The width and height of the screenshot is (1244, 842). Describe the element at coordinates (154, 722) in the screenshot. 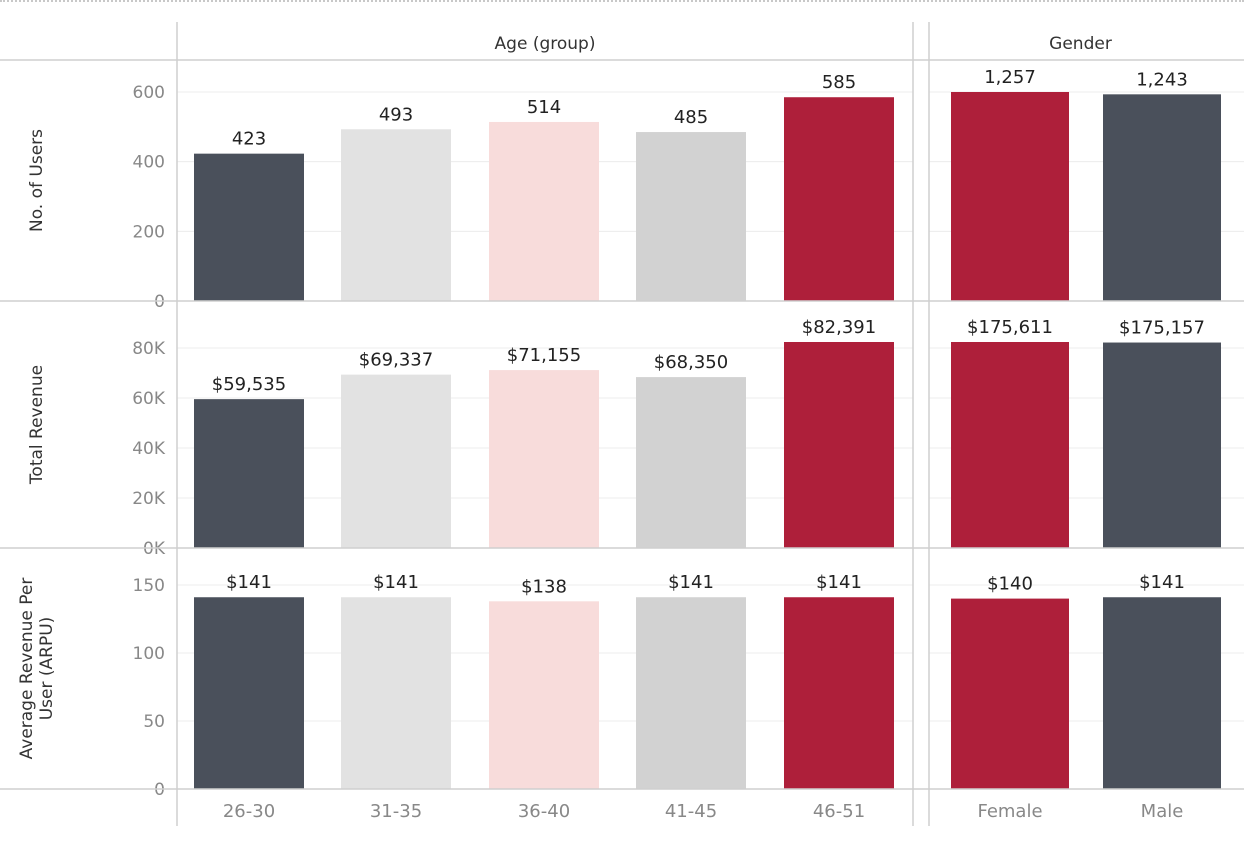

I see `y-tick-label: 50` at that location.